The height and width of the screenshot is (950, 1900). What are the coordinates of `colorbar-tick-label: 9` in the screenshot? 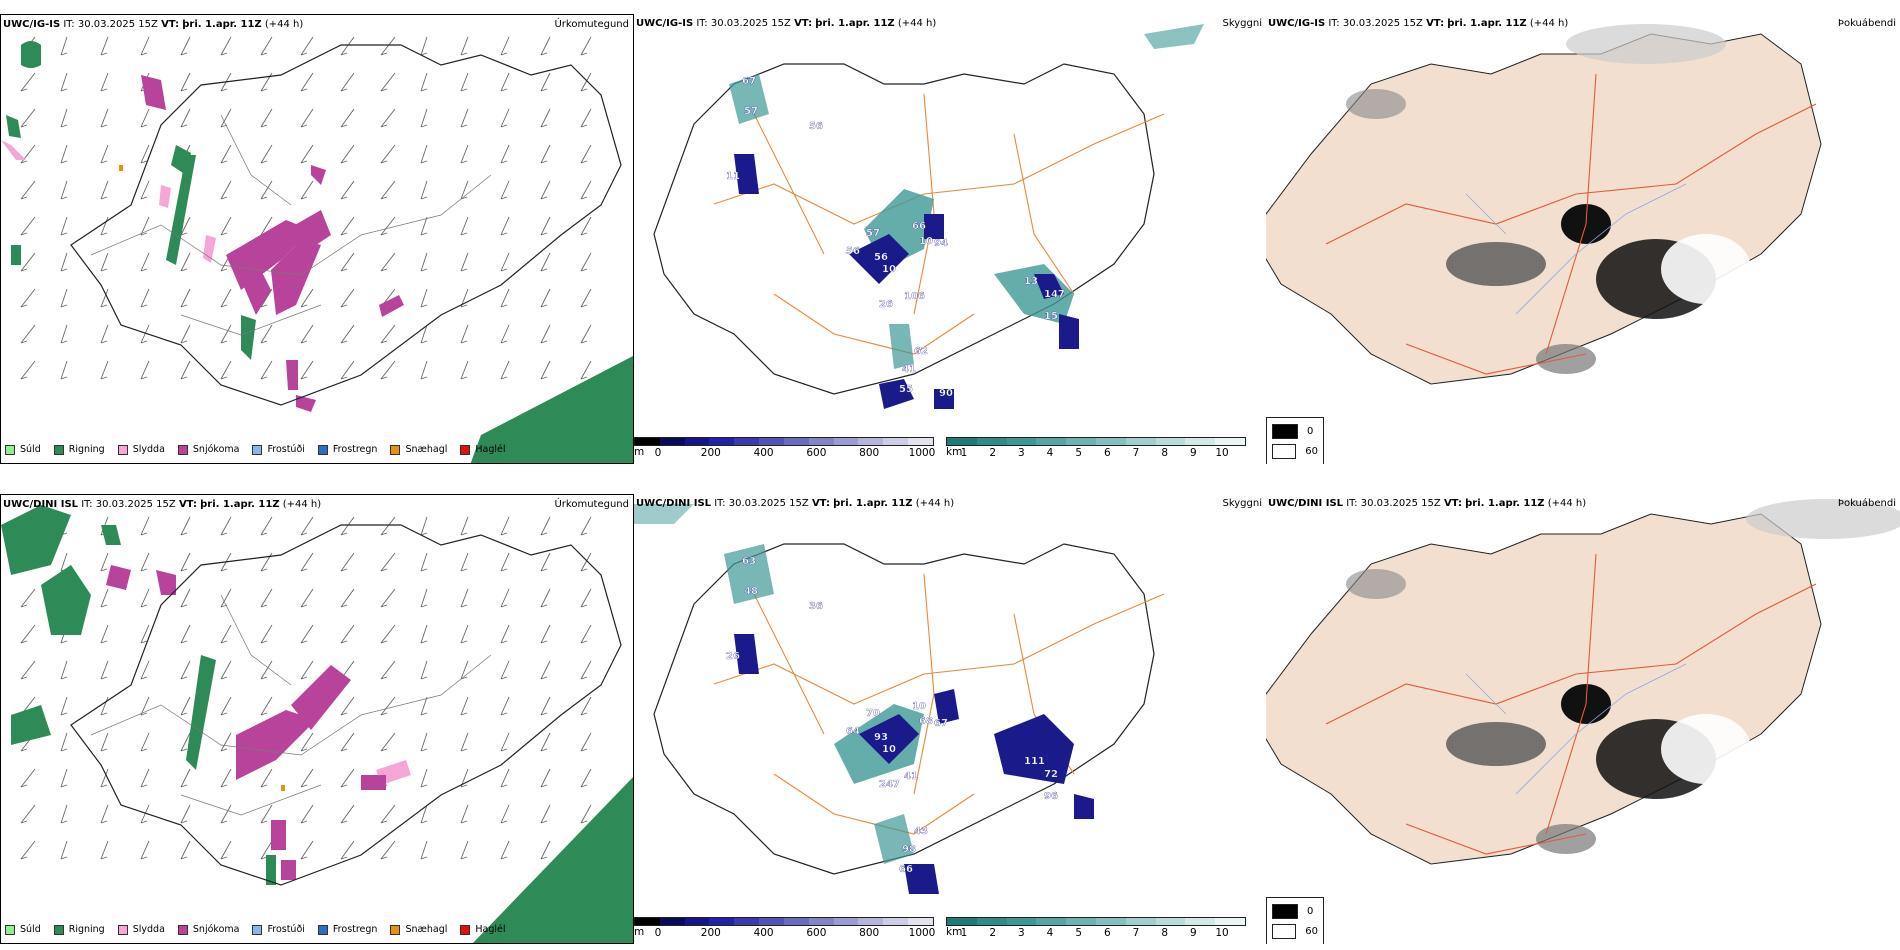 It's located at (1193, 453).